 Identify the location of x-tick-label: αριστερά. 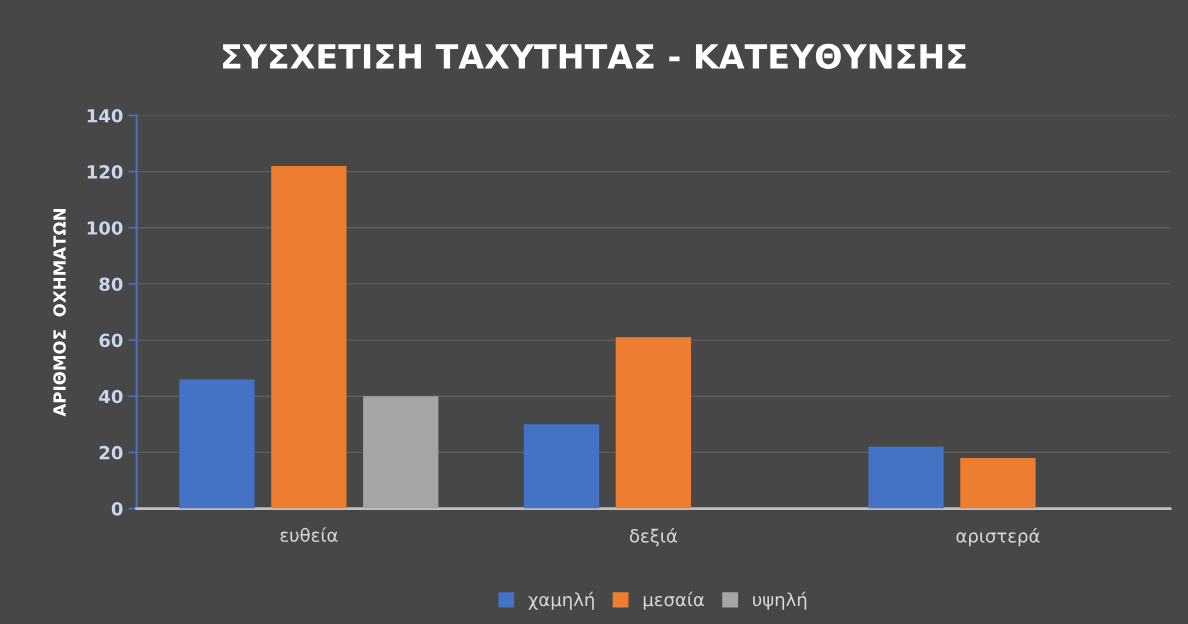
(998, 537).